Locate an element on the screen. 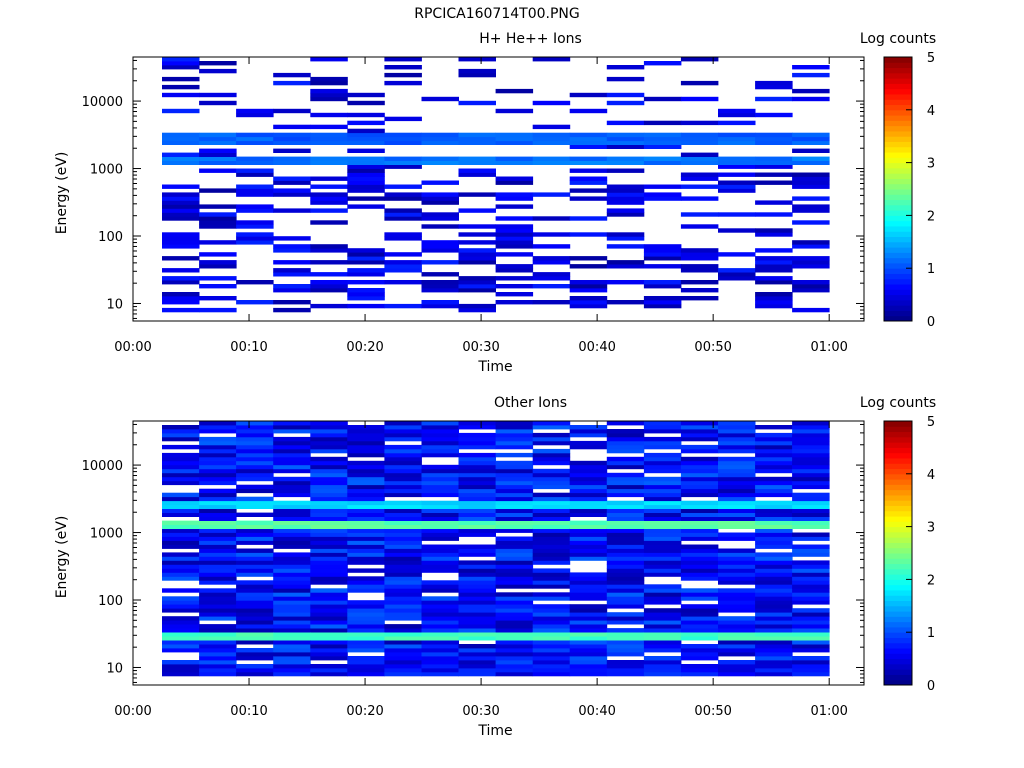 The image size is (1024, 768). x-tick-label: 00:30 is located at coordinates (480, 347).